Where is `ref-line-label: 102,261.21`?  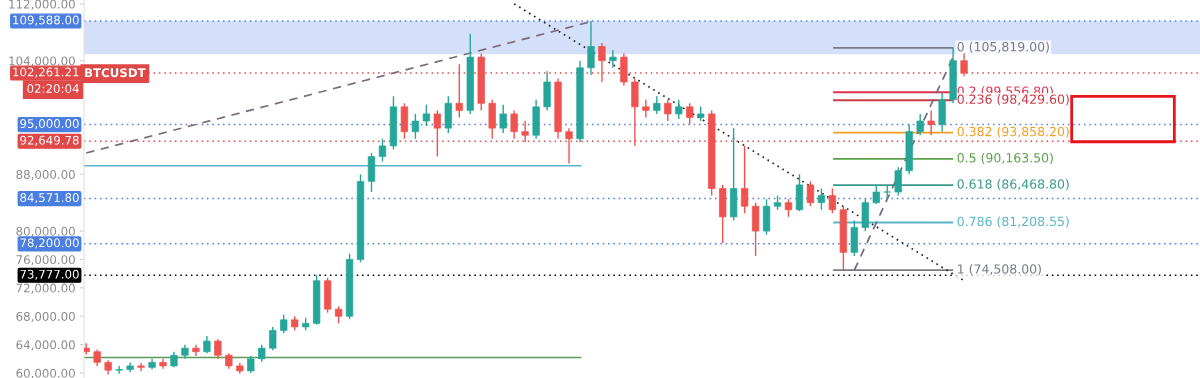 ref-line-label: 102,261.21 is located at coordinates (46, 72).